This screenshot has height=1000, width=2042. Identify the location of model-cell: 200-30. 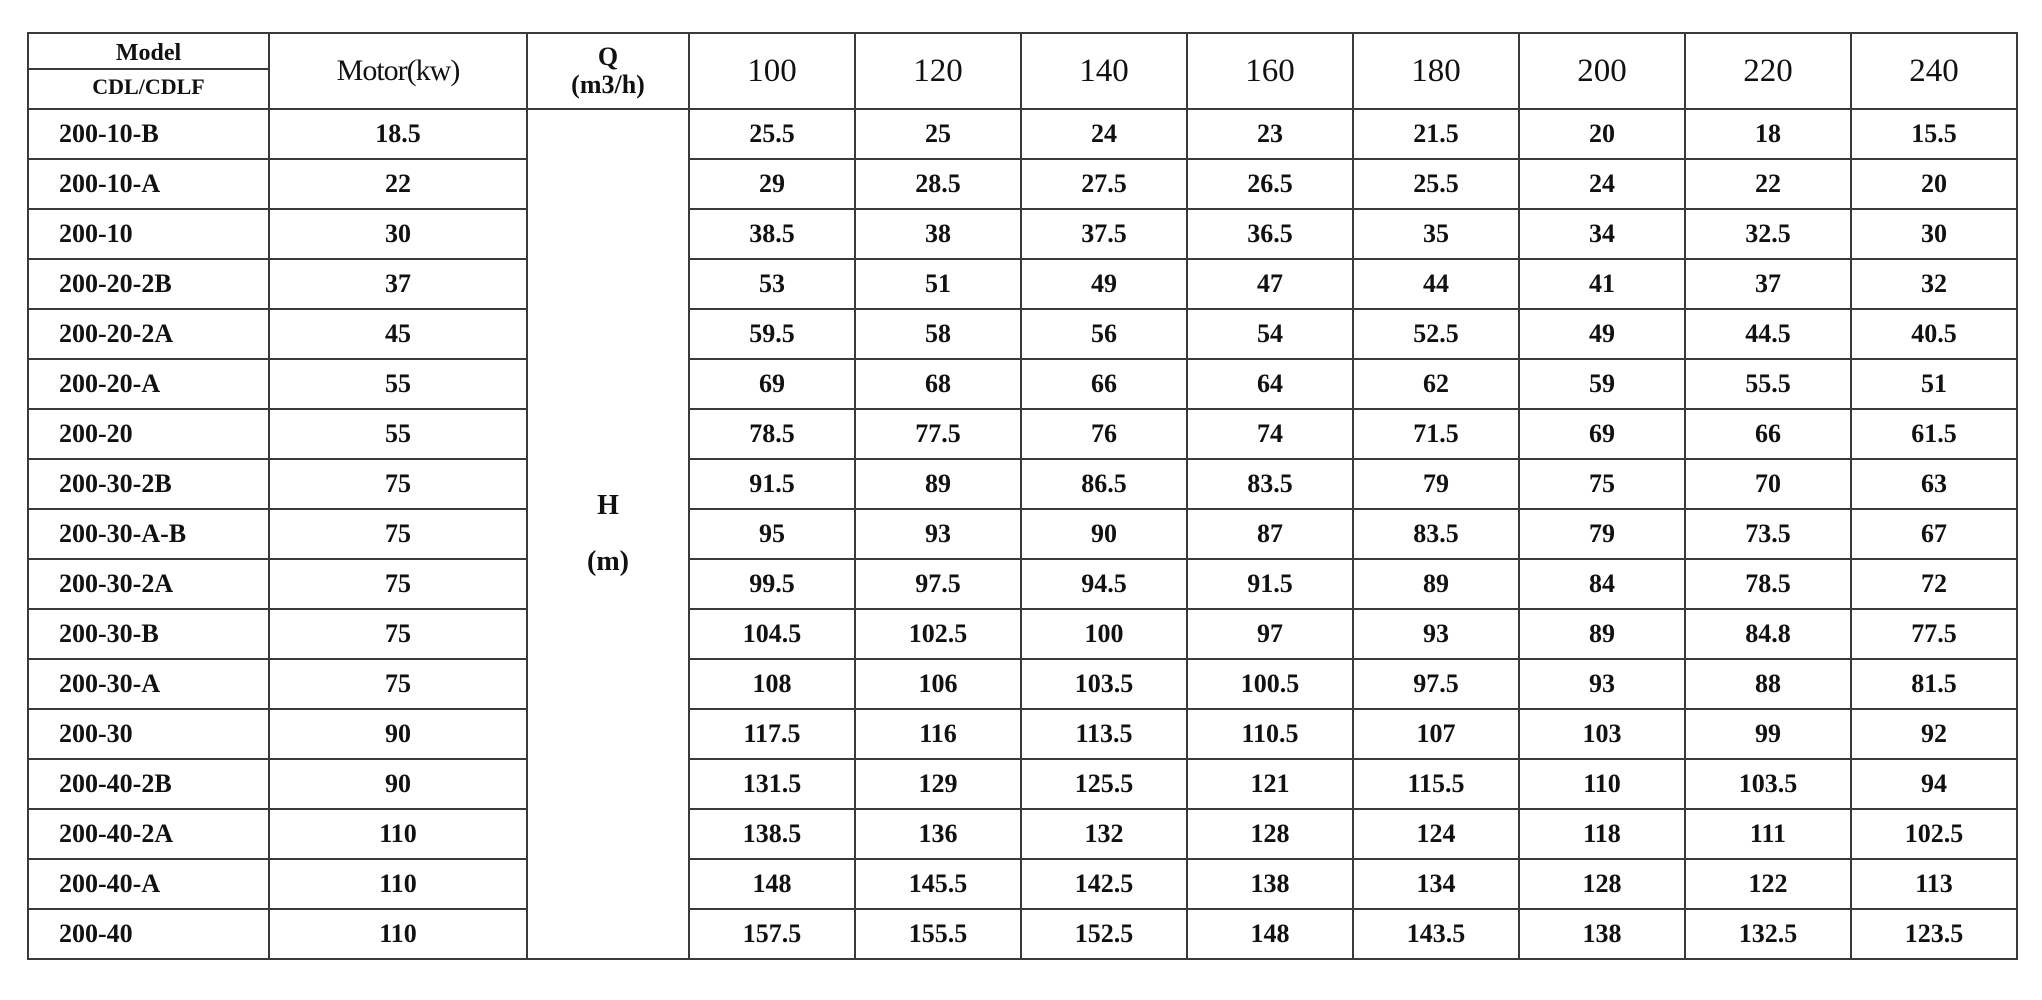
(148, 734).